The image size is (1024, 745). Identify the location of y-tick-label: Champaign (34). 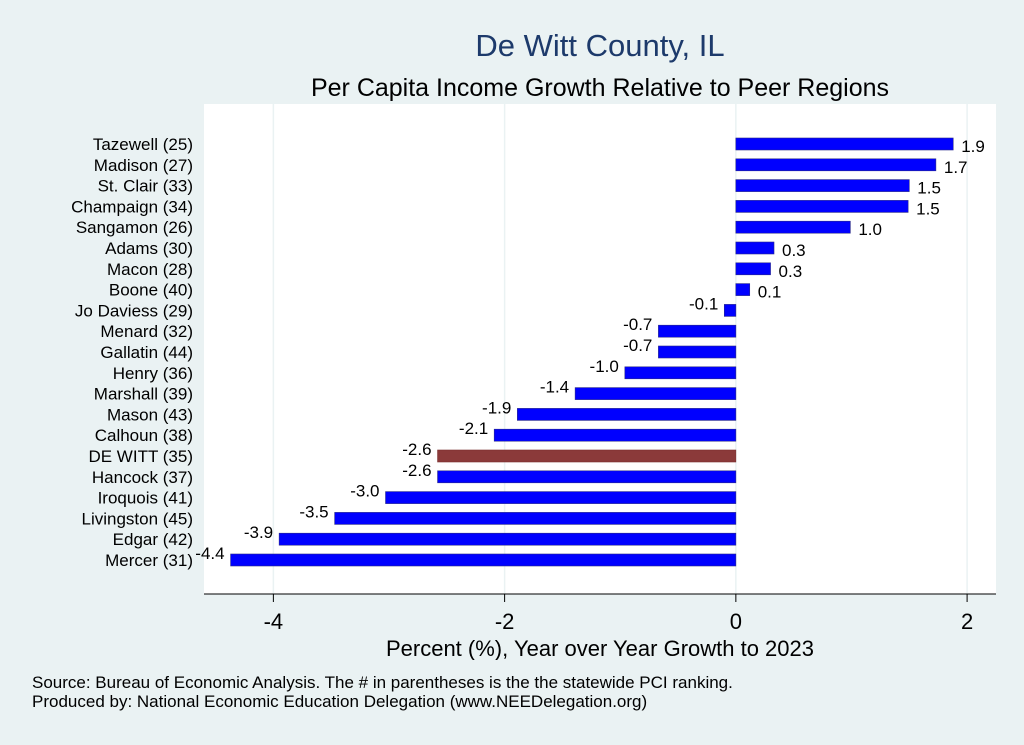
(132, 206).